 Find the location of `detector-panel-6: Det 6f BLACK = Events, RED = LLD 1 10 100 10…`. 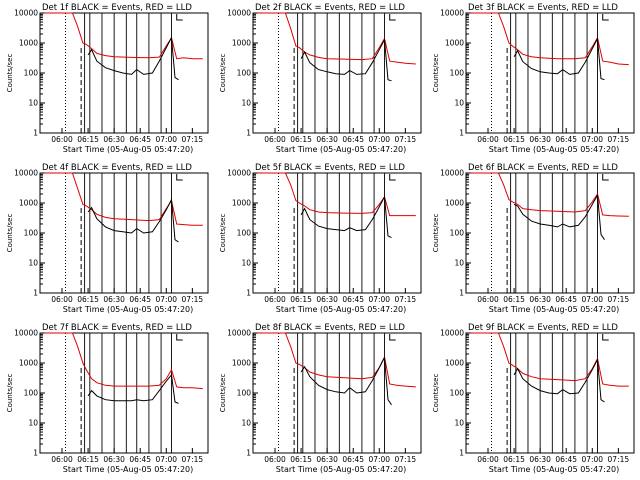

detector-panel-6: Det 6f BLACK = Events, RED = LLD 1 10 100 10… is located at coordinates (532, 240).